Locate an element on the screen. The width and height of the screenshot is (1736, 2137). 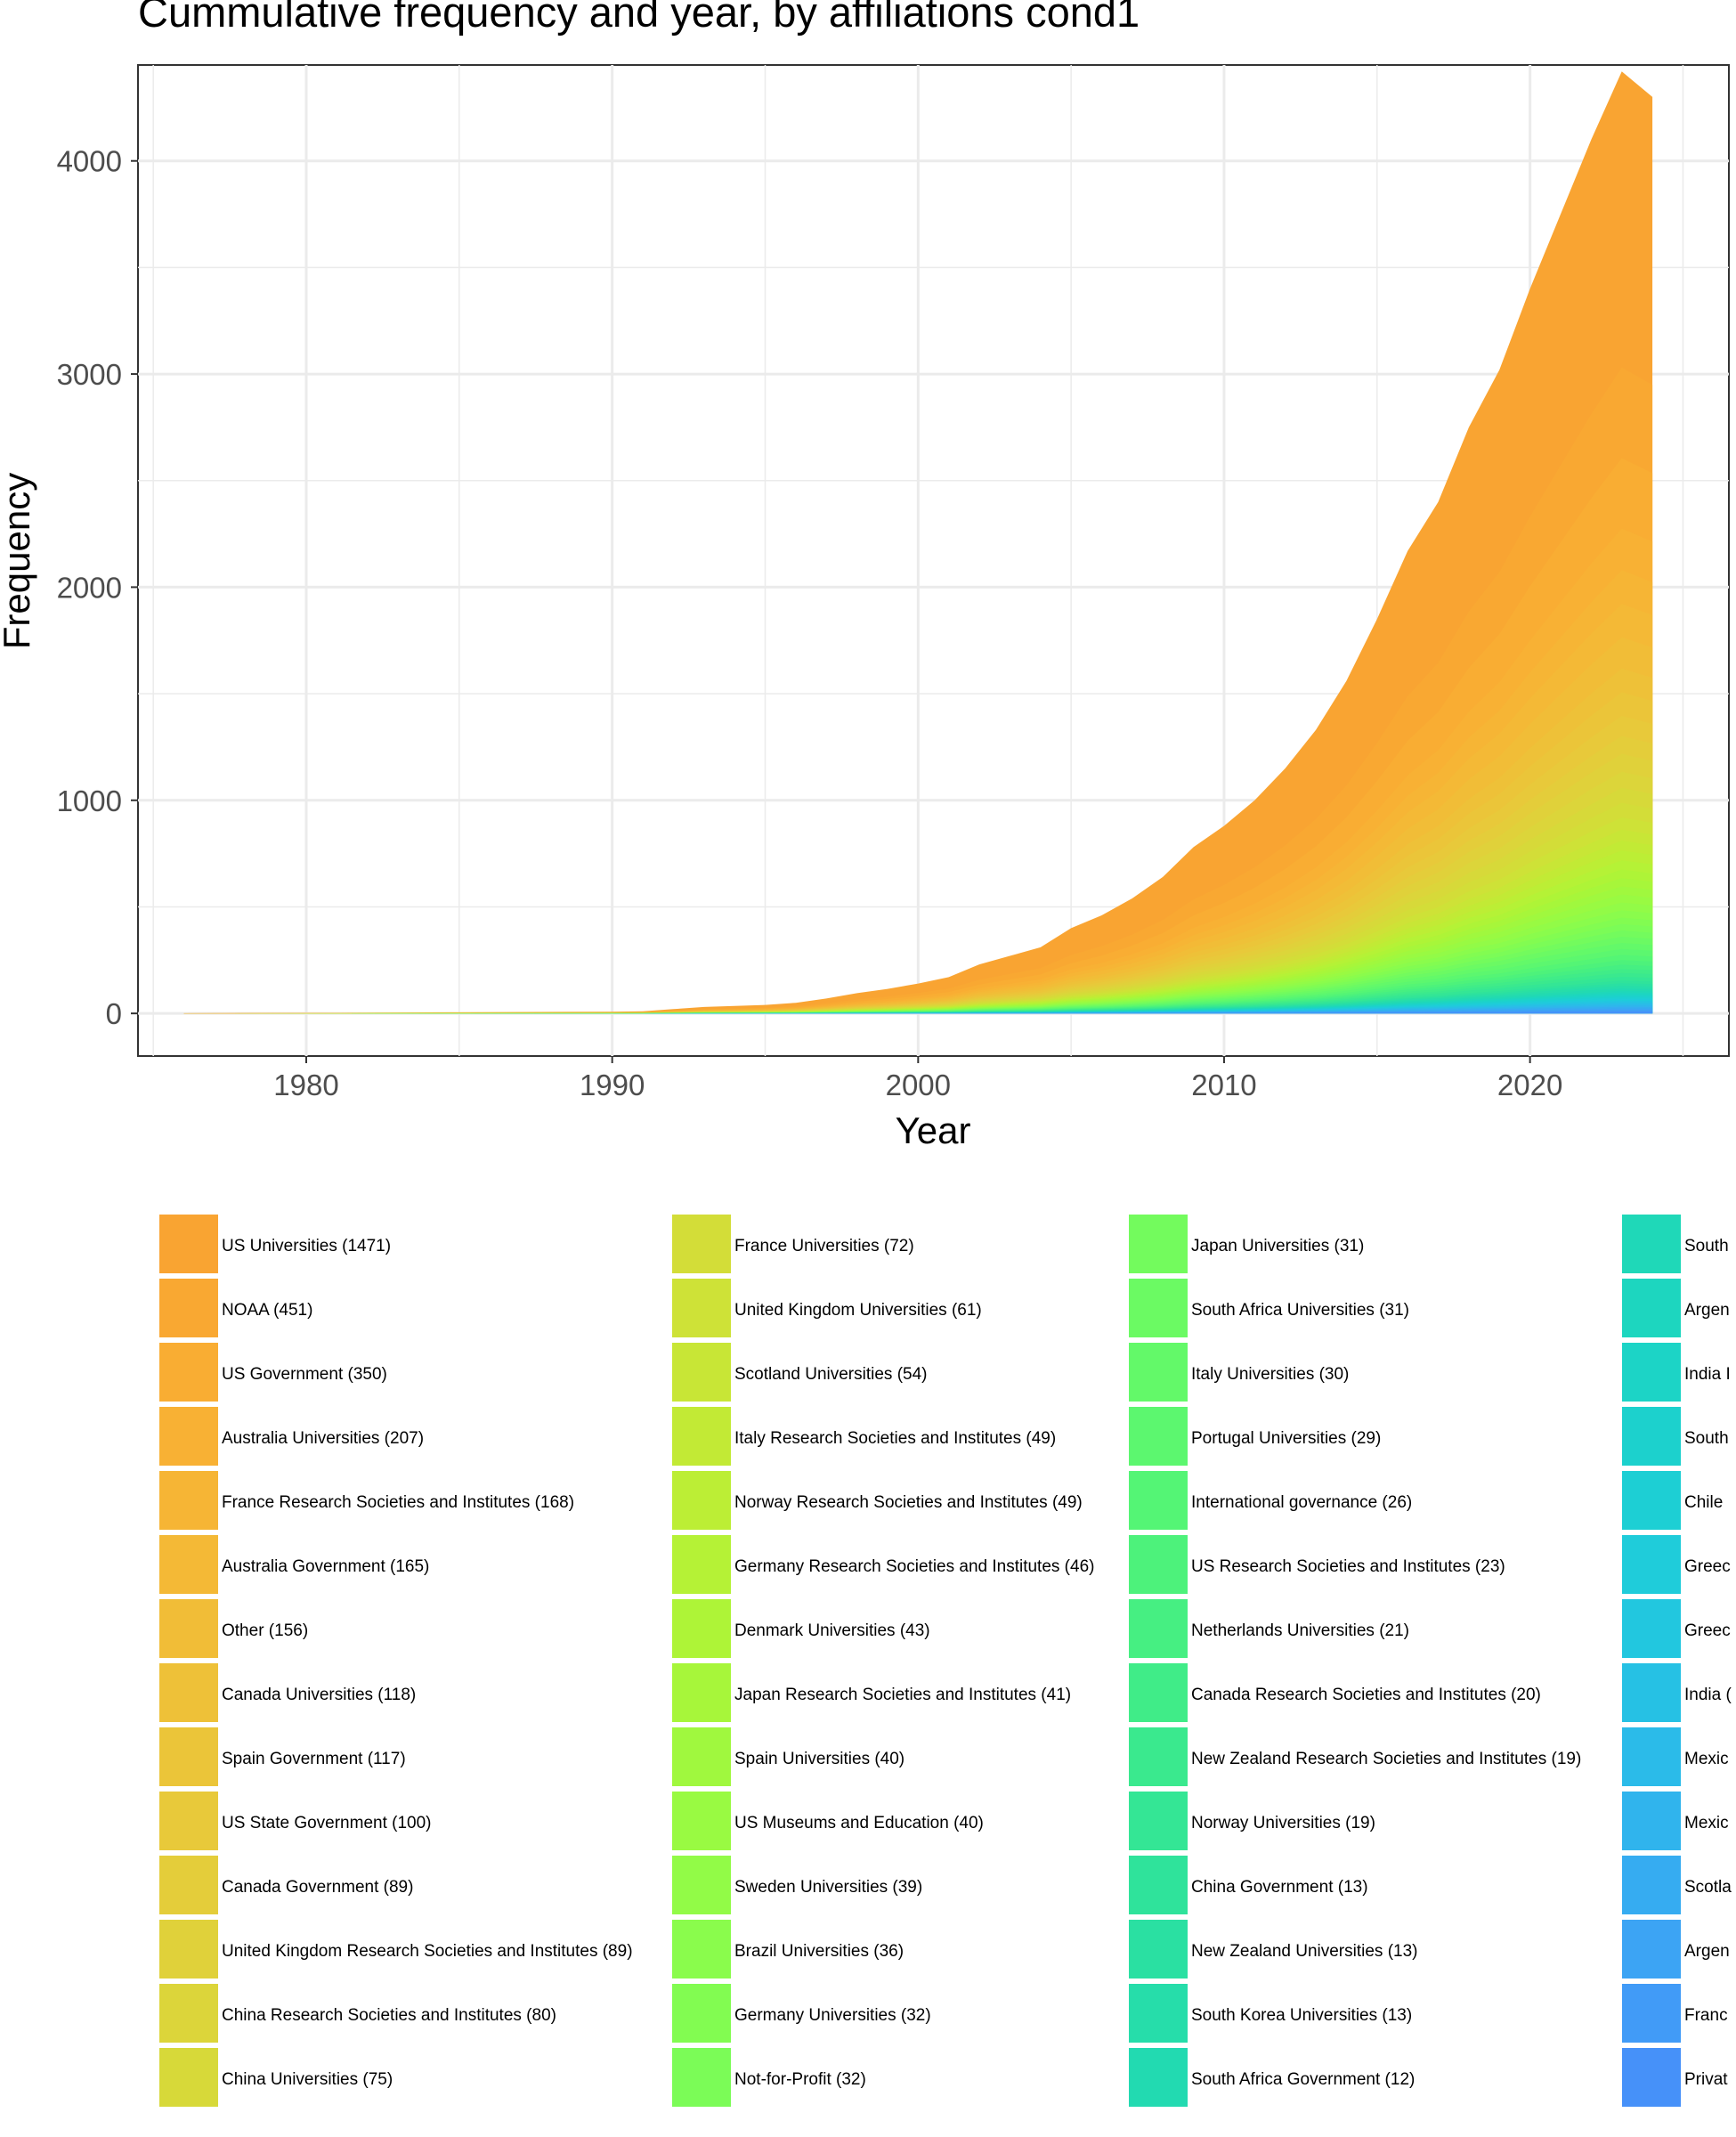
legend-label: China Universities (75) is located at coordinates (307, 2079).